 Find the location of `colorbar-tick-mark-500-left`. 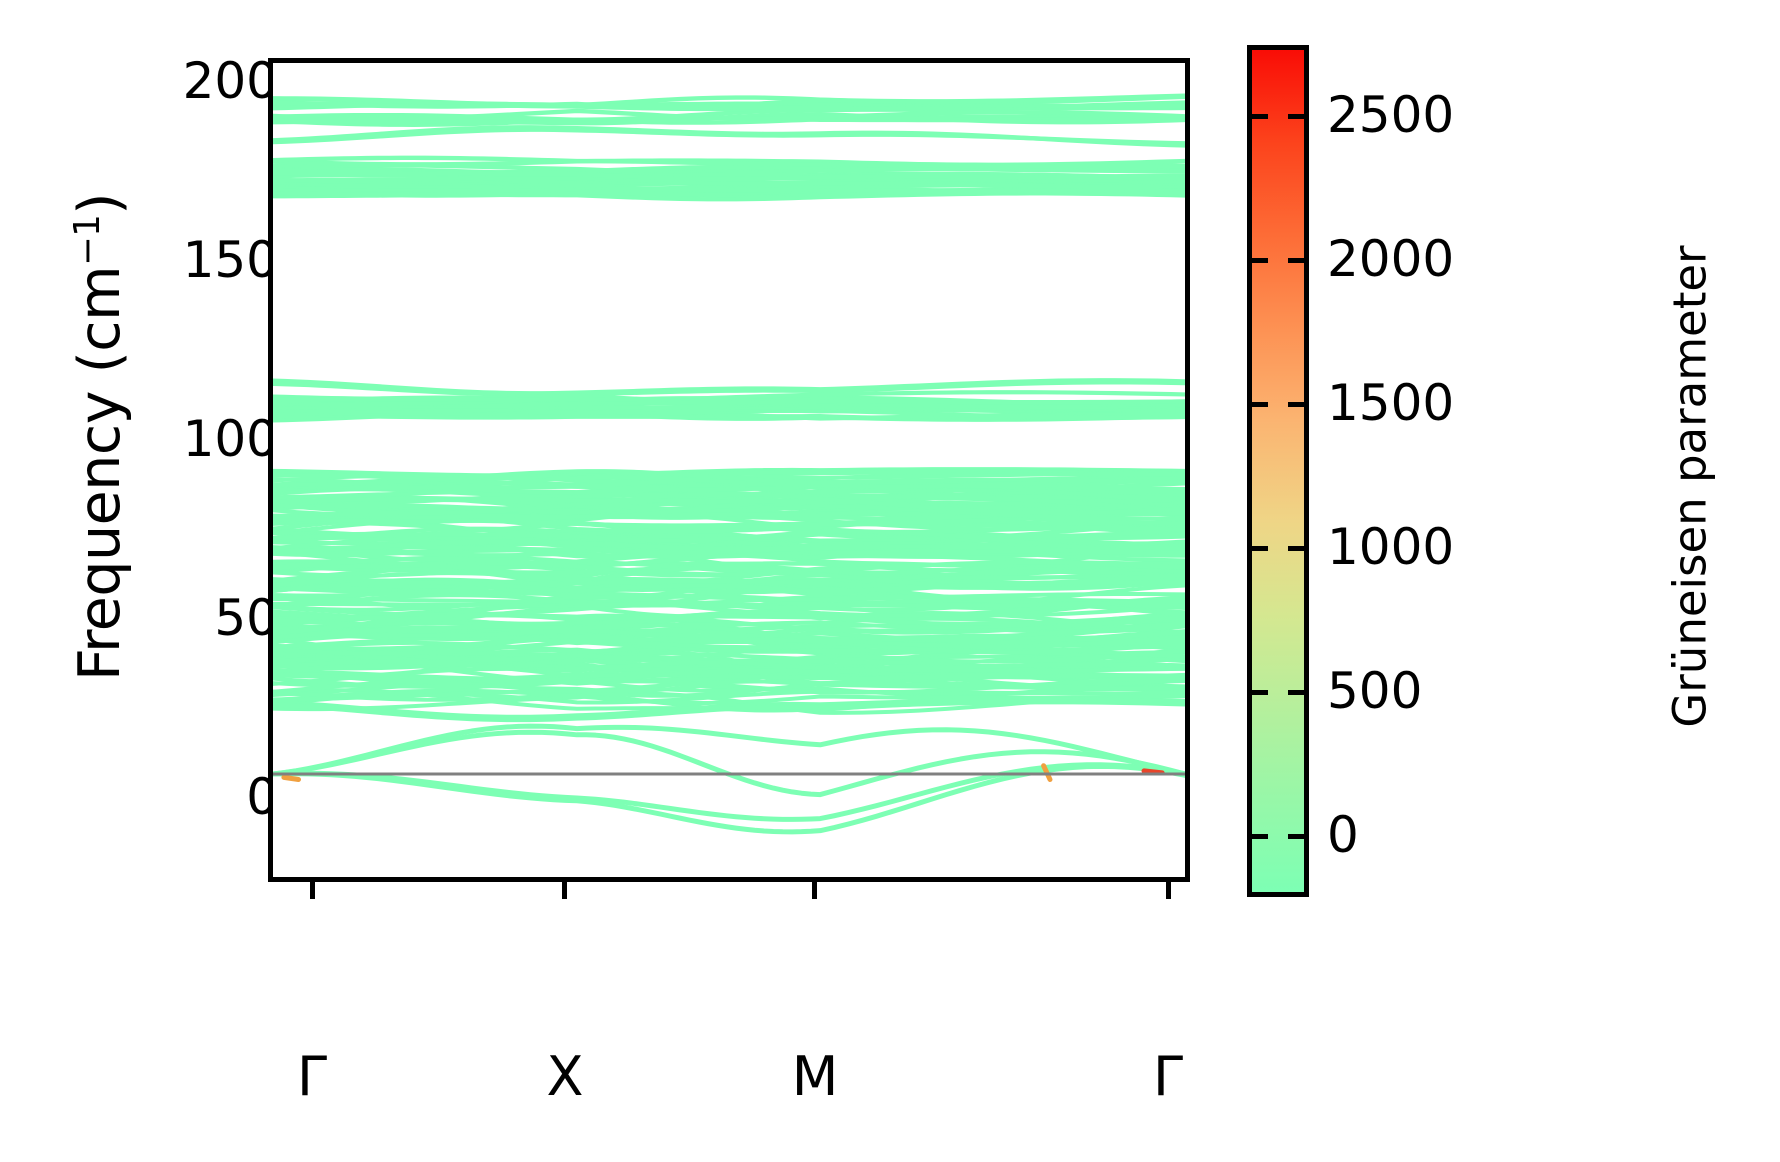

colorbar-tick-mark-500-left is located at coordinates (1260, 692).